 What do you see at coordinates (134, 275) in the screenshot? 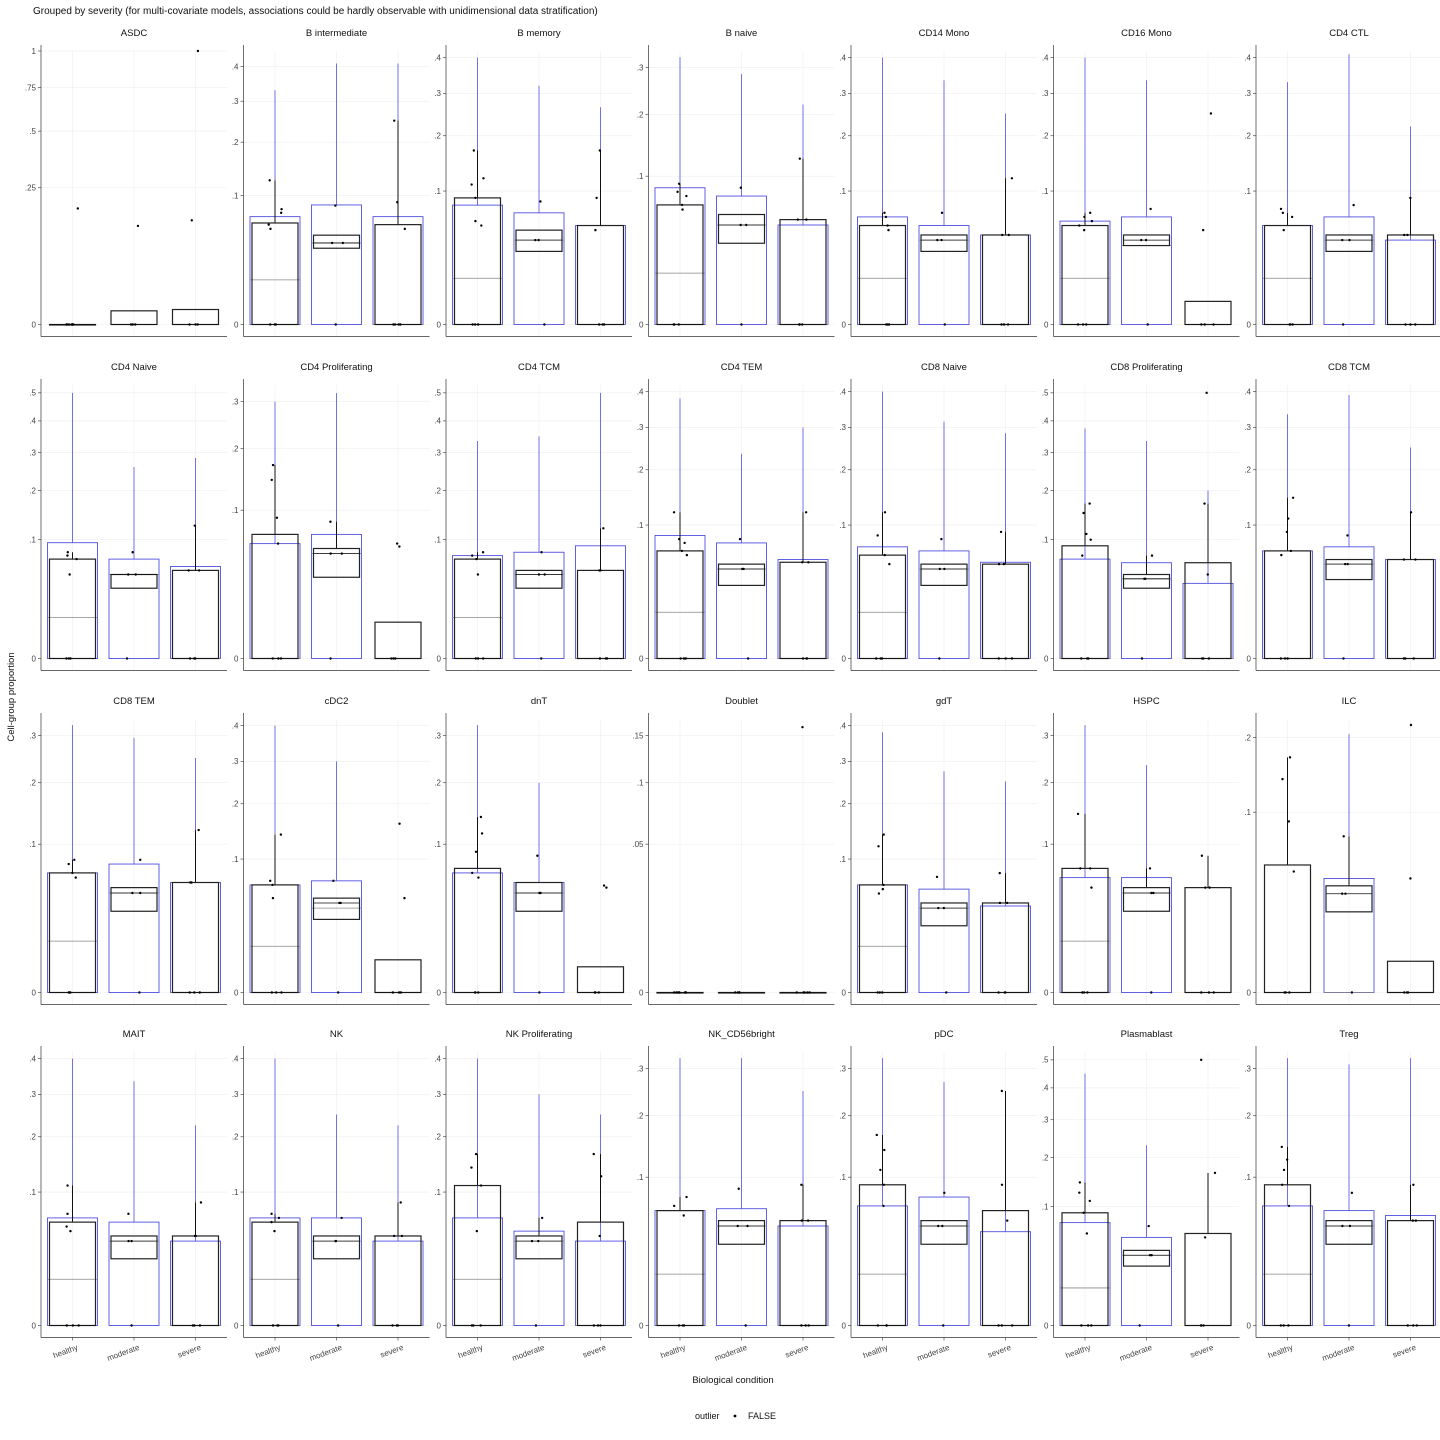
I see `group-moderate` at bounding box center [134, 275].